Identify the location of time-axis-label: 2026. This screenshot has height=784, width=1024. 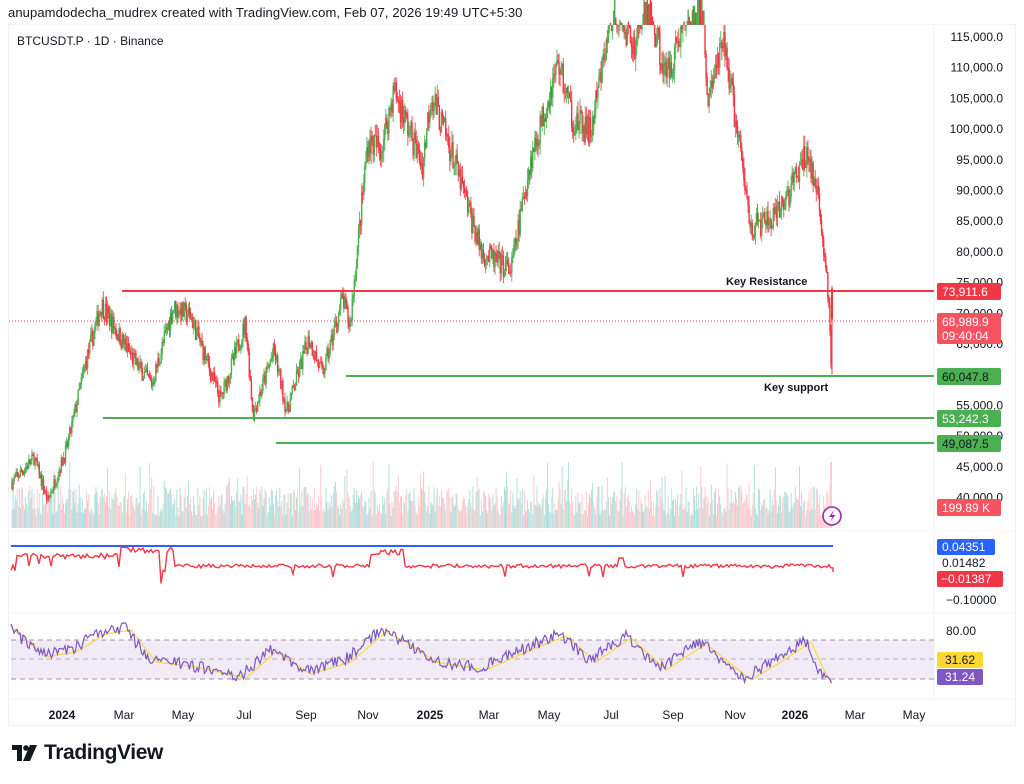
(795, 715).